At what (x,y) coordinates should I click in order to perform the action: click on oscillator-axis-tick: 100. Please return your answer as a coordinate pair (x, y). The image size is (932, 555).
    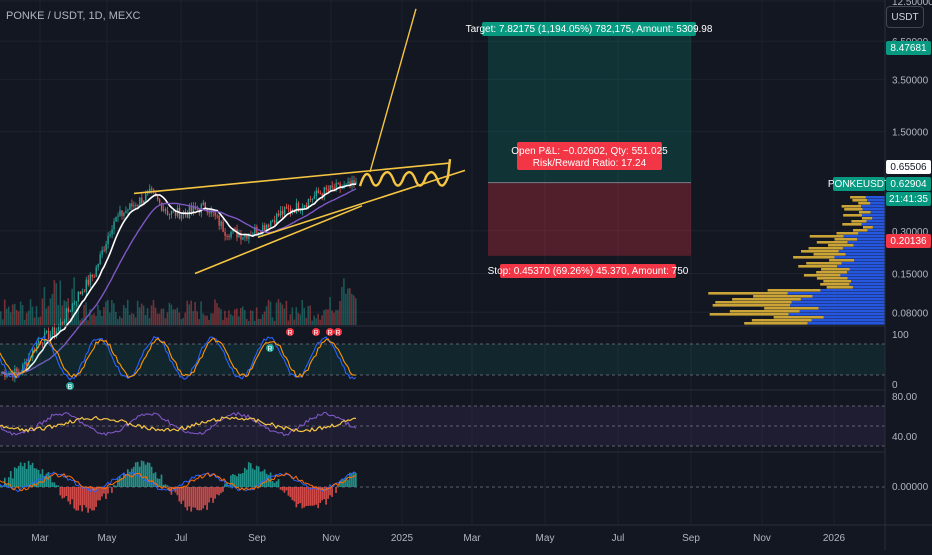
    Looking at the image, I should click on (900, 335).